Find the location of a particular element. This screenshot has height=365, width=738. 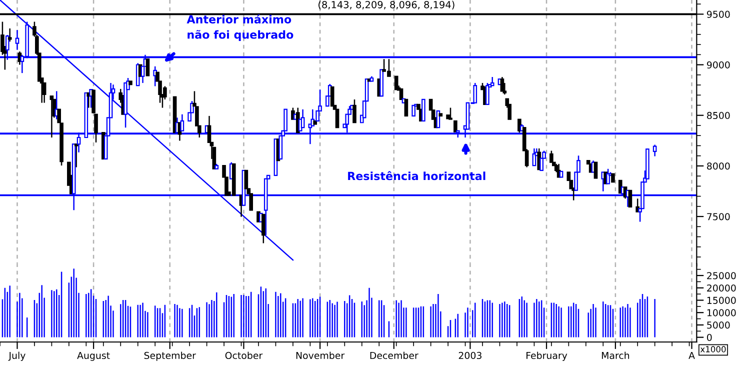

annotation: Anterior máximo não foi quebrado is located at coordinates (240, 27).